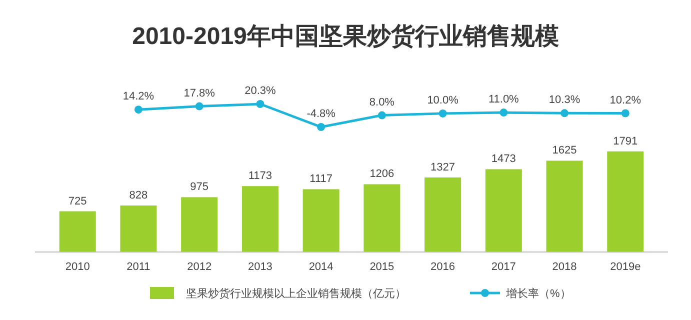  Describe the element at coordinates (77, 201) in the screenshot. I see `data-label: 725` at that location.